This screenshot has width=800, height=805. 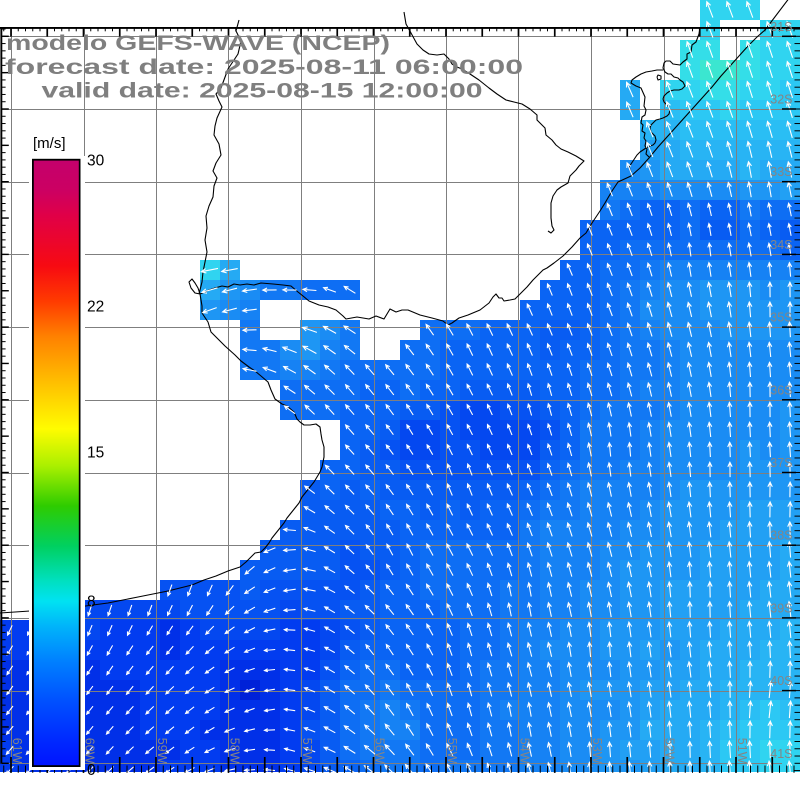 I want to click on svg-text: 54W, so click(x=525, y=751).